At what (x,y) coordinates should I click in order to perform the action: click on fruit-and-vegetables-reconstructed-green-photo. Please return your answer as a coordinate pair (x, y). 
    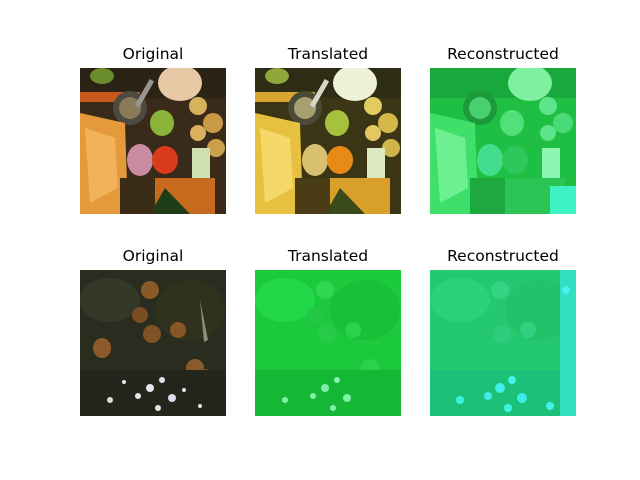
    Looking at the image, I should click on (503, 141).